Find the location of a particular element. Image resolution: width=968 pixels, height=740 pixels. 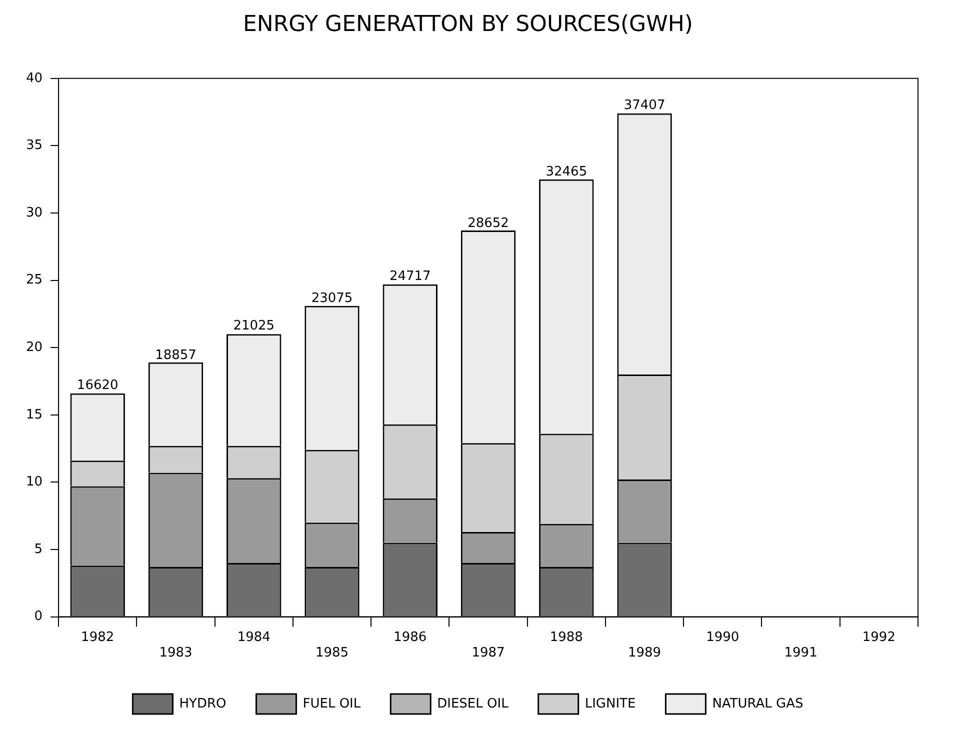

annotation: 32465 is located at coordinates (567, 172).